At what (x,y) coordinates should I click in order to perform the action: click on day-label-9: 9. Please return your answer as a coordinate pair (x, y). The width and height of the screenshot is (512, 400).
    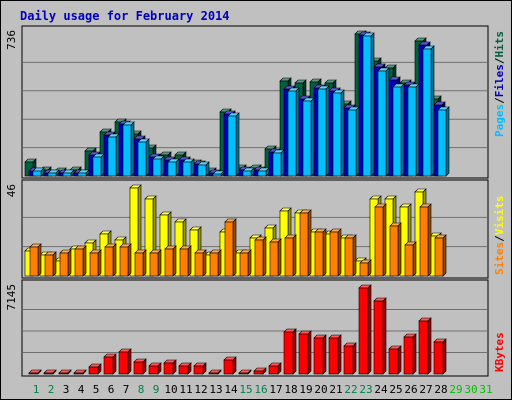
    Looking at the image, I should click on (156, 389).